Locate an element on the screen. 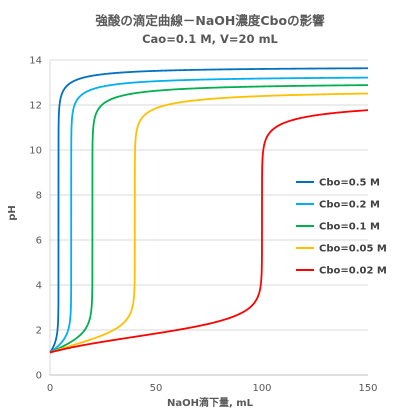  x-tick-label: 150 is located at coordinates (367, 388).